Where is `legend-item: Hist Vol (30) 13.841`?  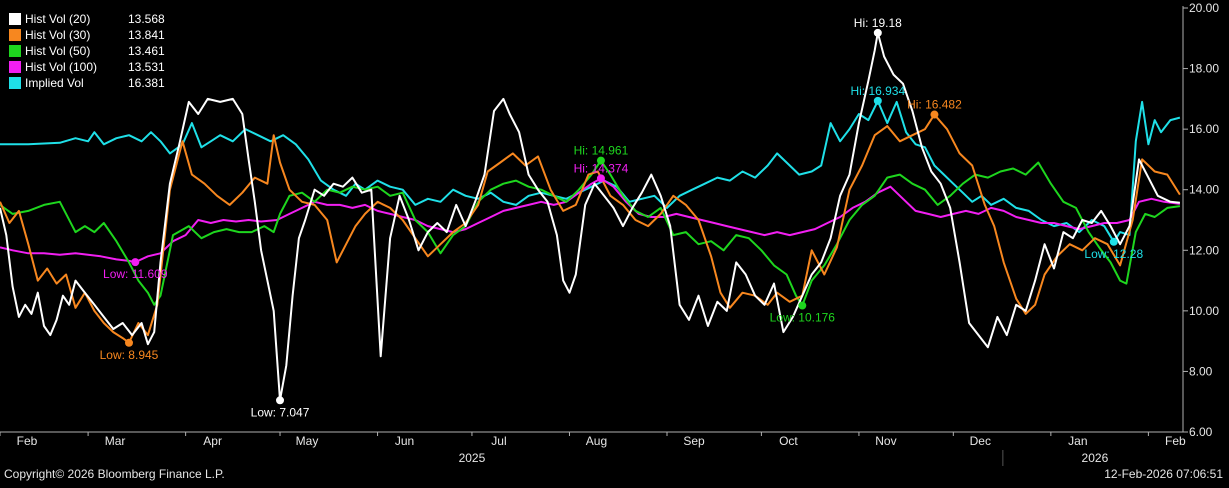 legend-item: Hist Vol (30) 13.841 is located at coordinates (87, 35).